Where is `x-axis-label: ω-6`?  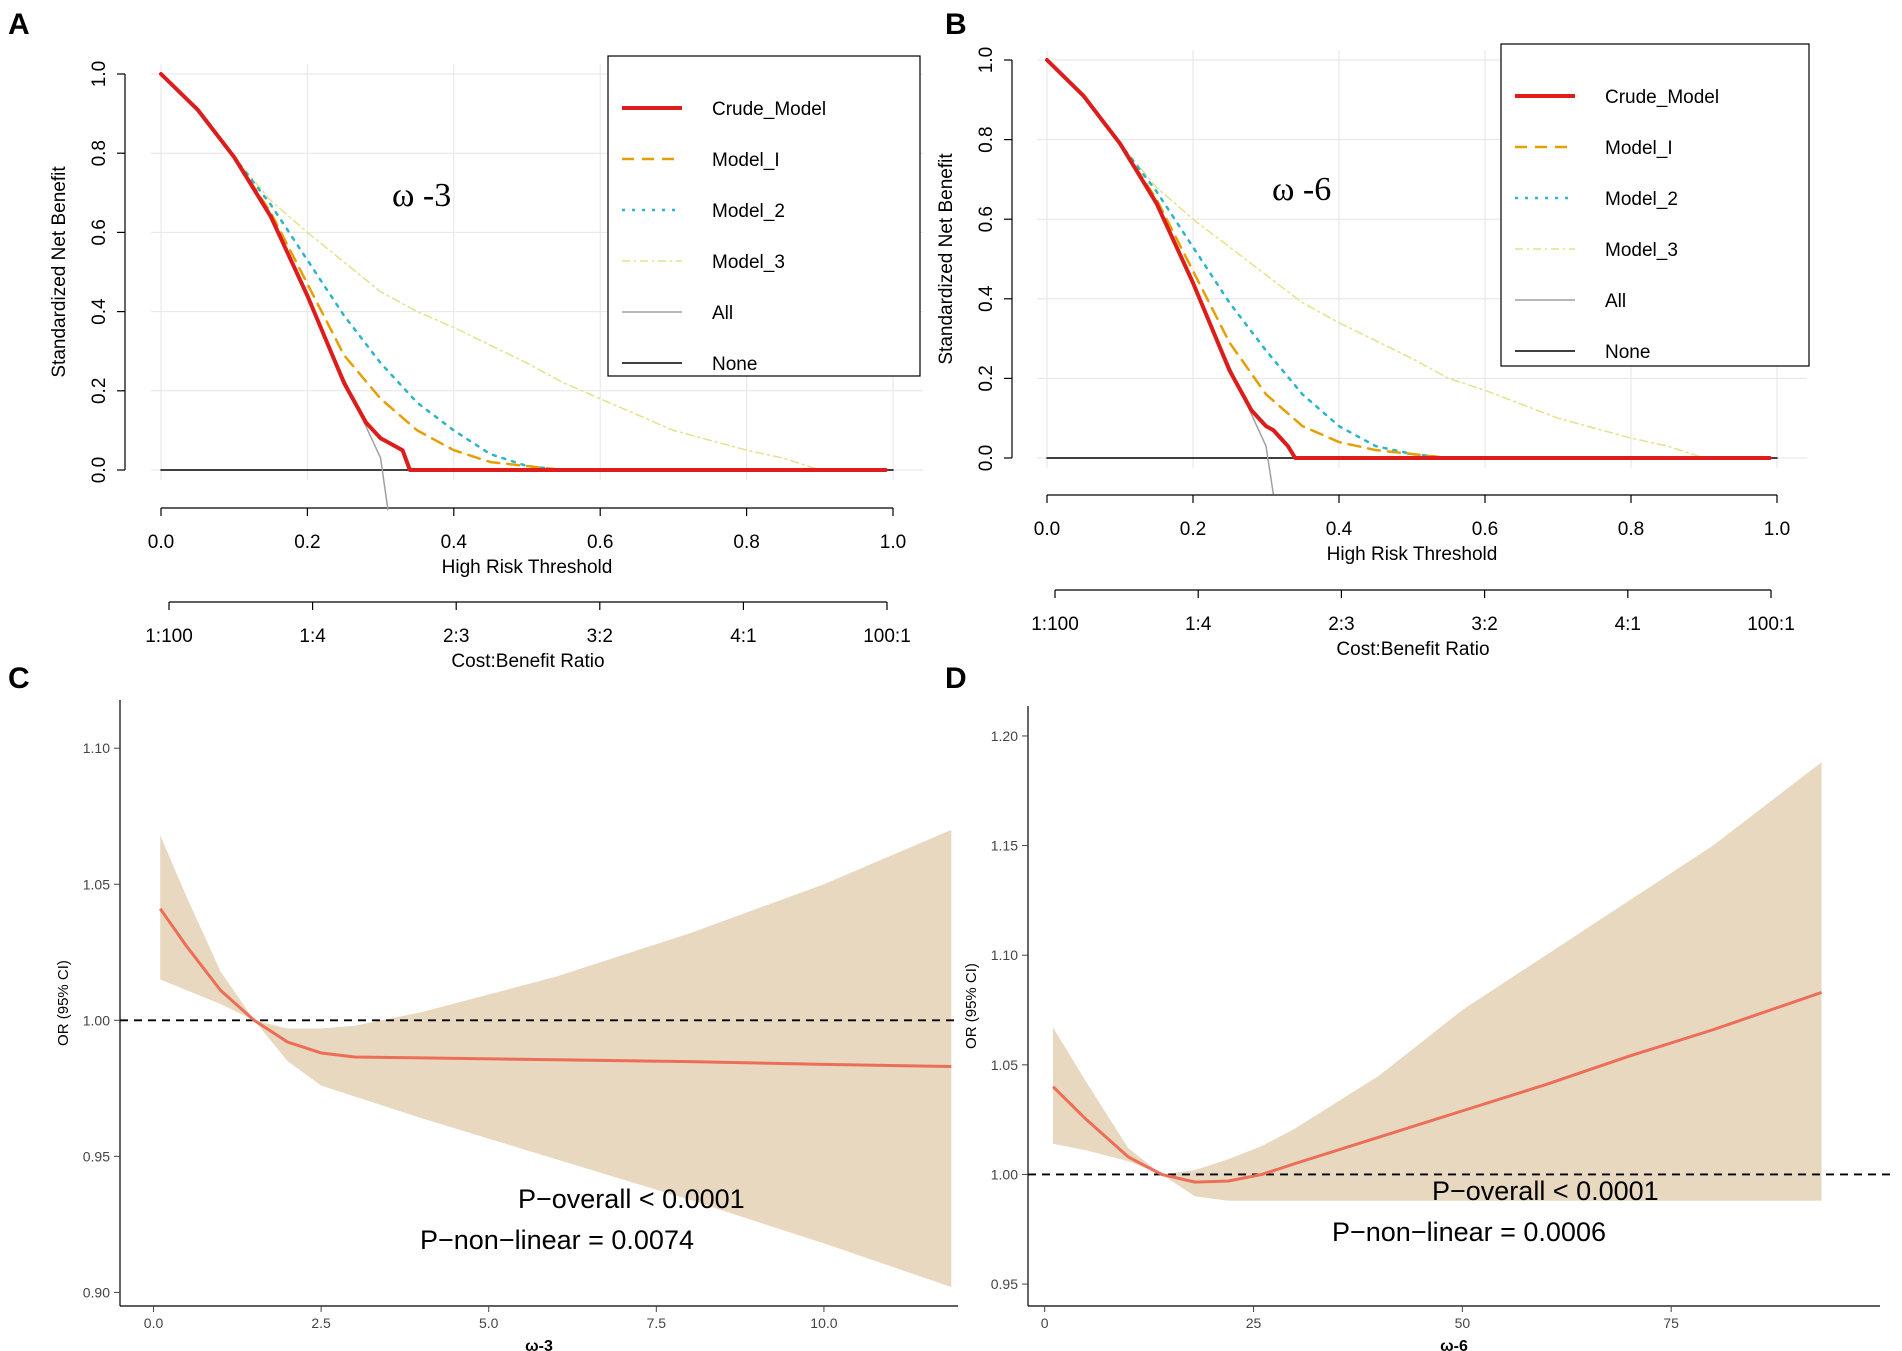
x-axis-label: ω-6 is located at coordinates (1454, 1344).